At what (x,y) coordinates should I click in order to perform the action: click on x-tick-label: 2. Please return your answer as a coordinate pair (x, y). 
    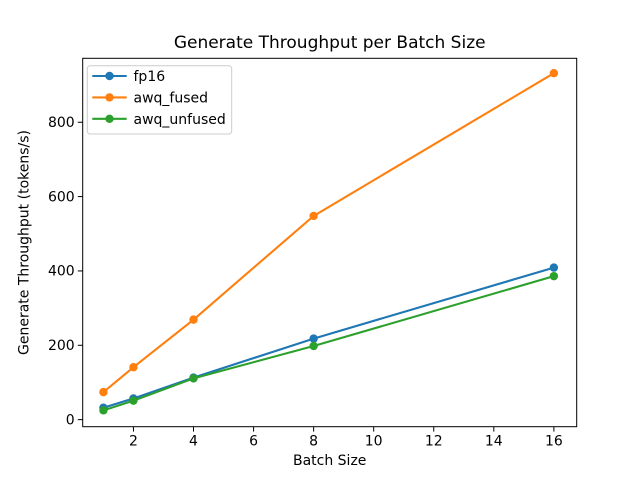
    Looking at the image, I should click on (133, 442).